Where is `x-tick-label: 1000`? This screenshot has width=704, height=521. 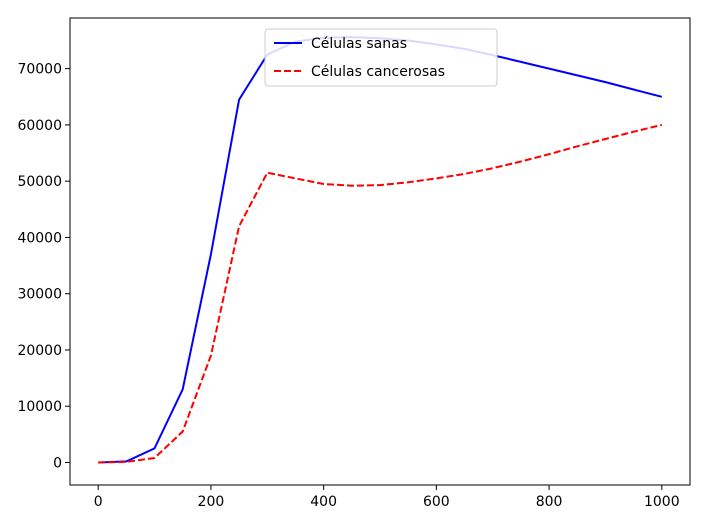
x-tick-label: 1000 is located at coordinates (662, 502).